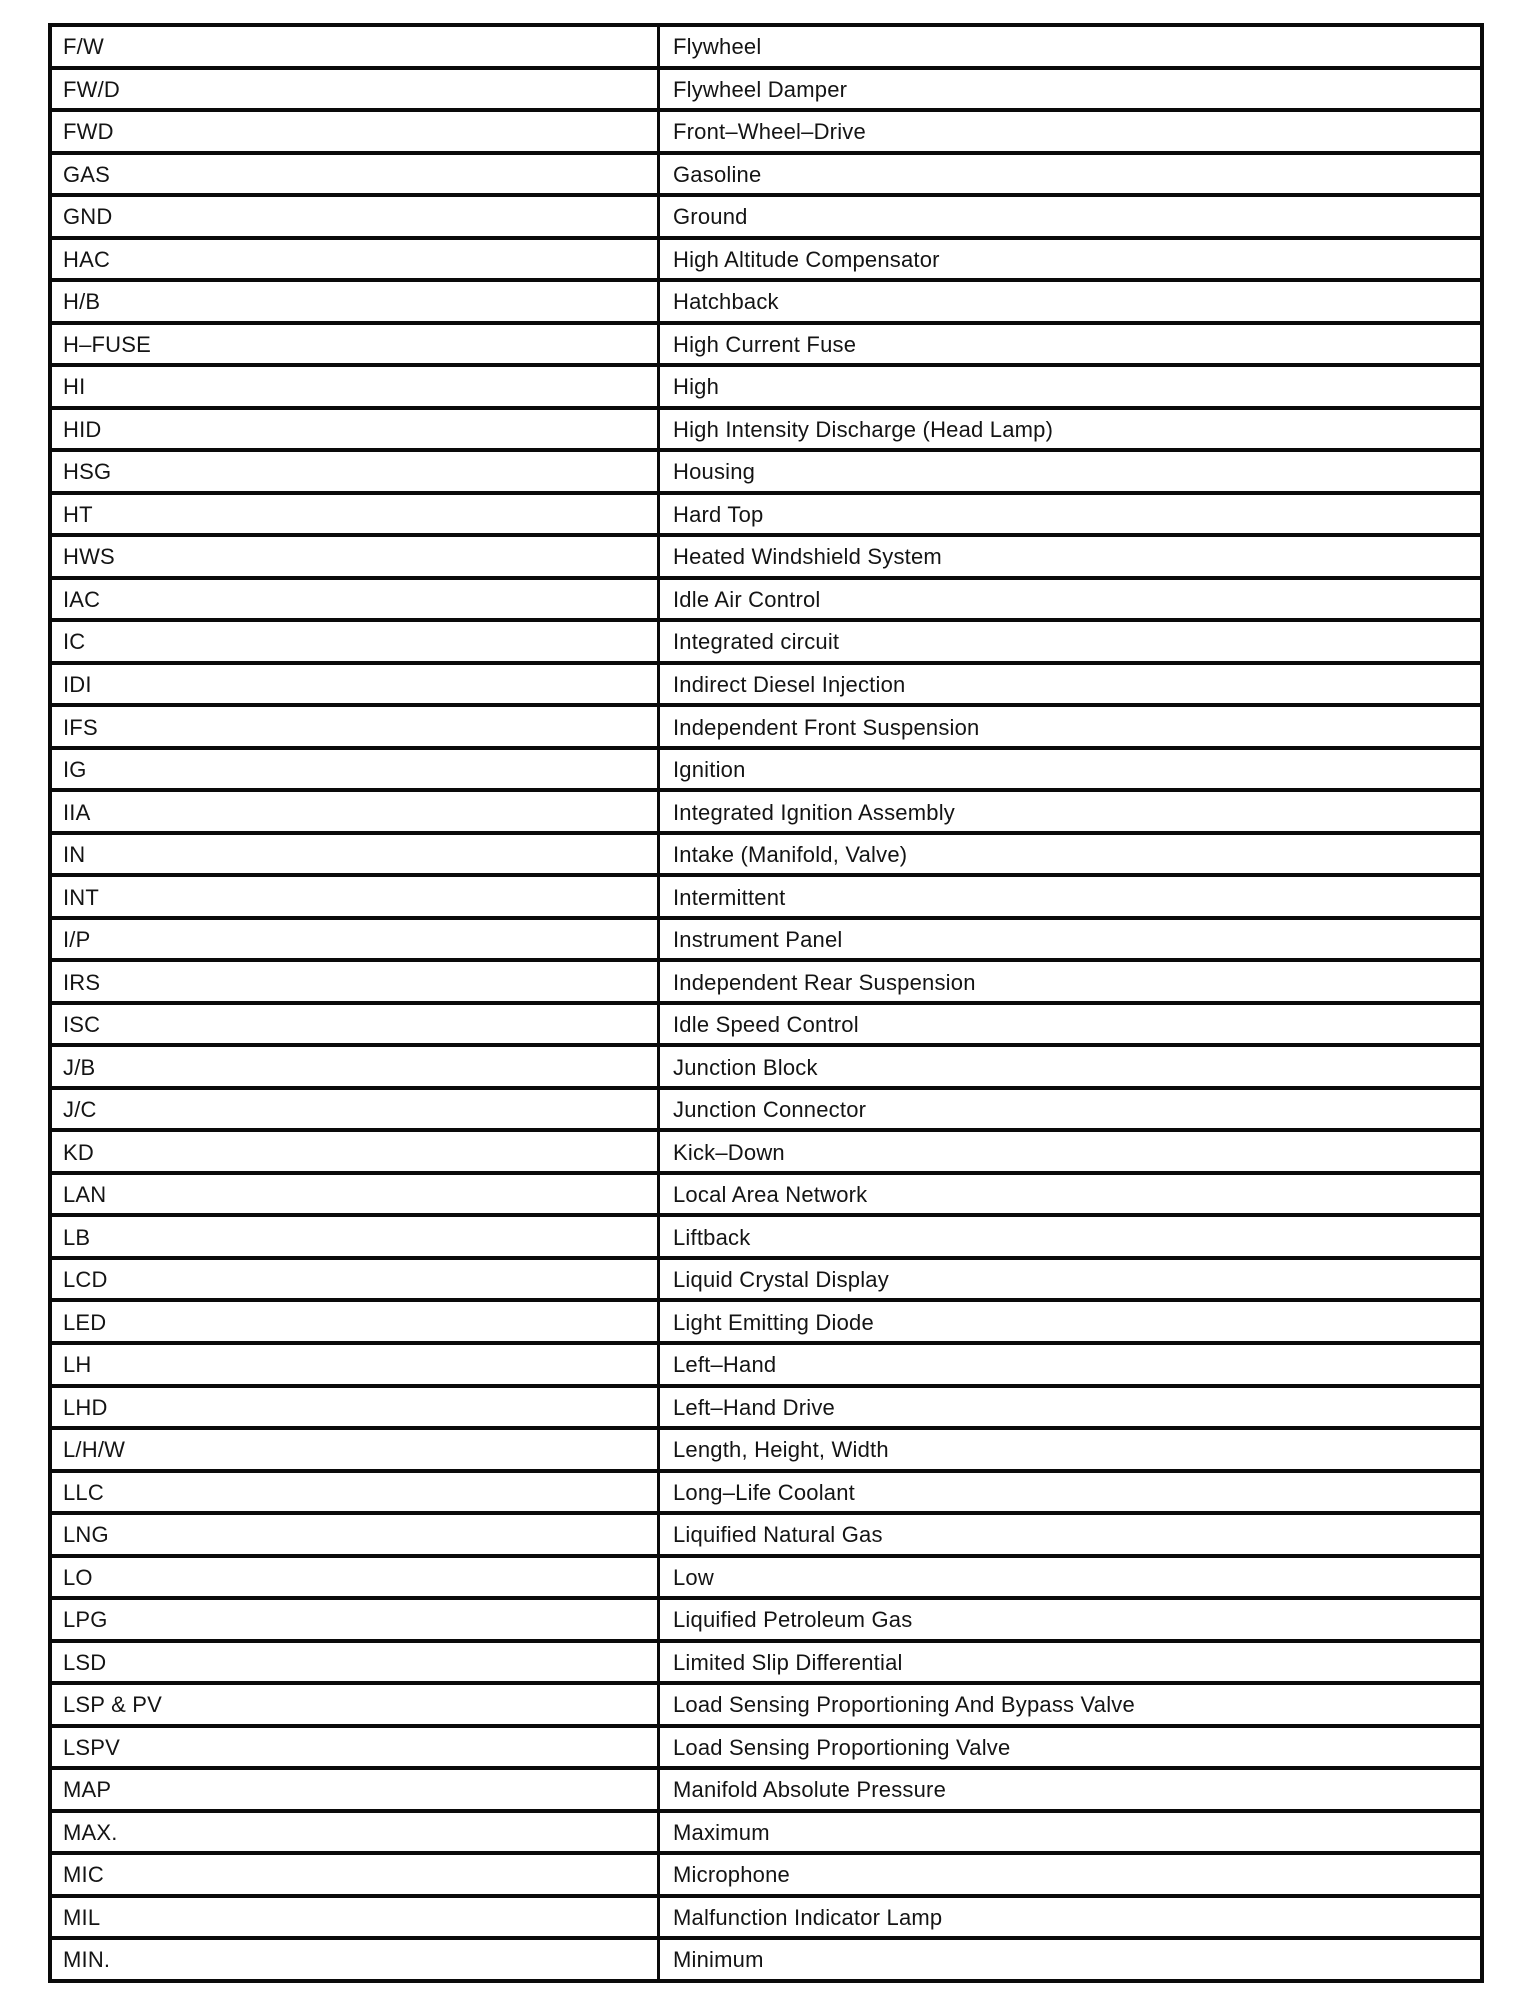 This screenshot has width=1520, height=2008. What do you see at coordinates (356, 1832) in the screenshot?
I see `abbreviation-cell: MAX.` at bounding box center [356, 1832].